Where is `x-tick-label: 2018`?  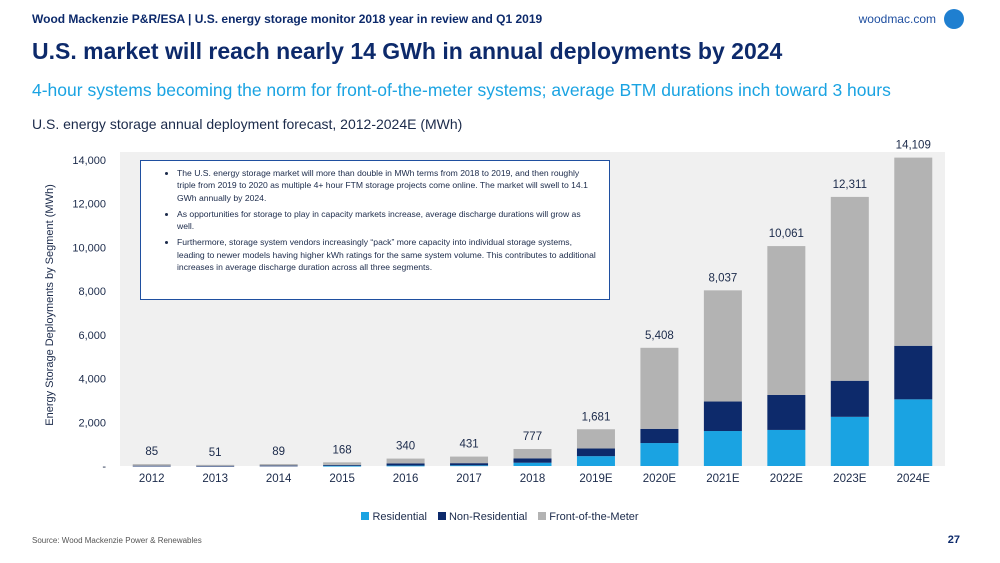 x-tick-label: 2018 is located at coordinates (533, 479).